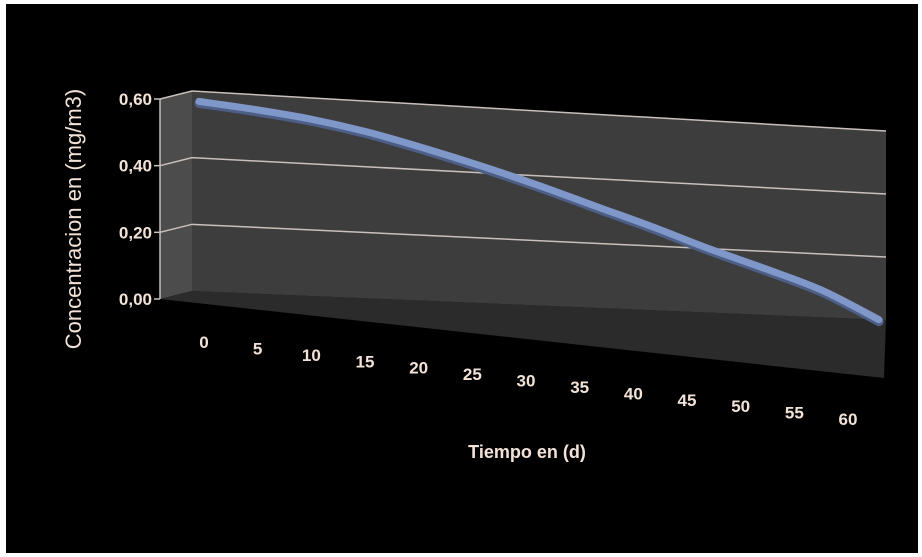  Describe the element at coordinates (135, 299) in the screenshot. I see `y-tick-label: 0,00` at that location.